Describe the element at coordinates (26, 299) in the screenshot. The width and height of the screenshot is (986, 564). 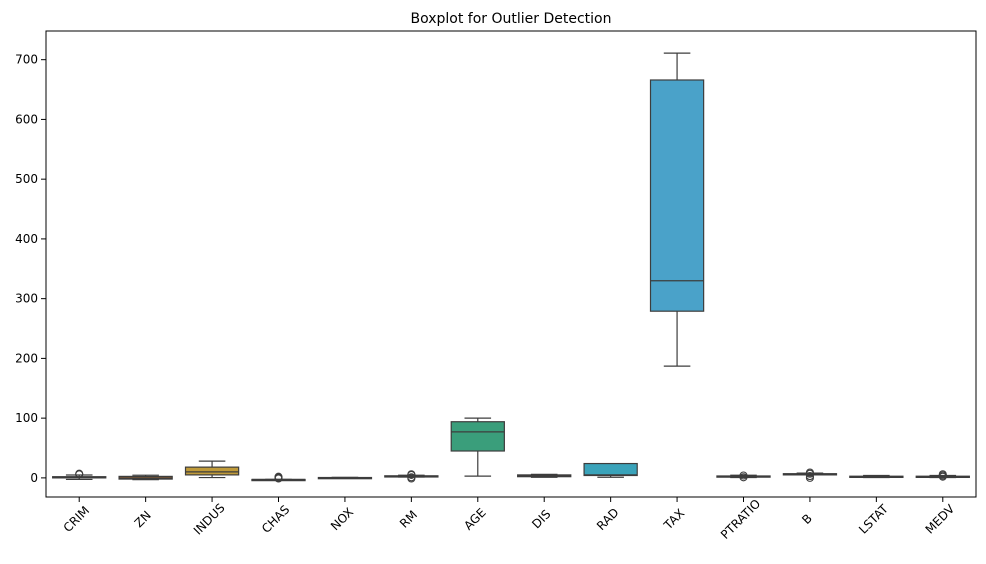
I see `y-tick-label: 300` at that location.